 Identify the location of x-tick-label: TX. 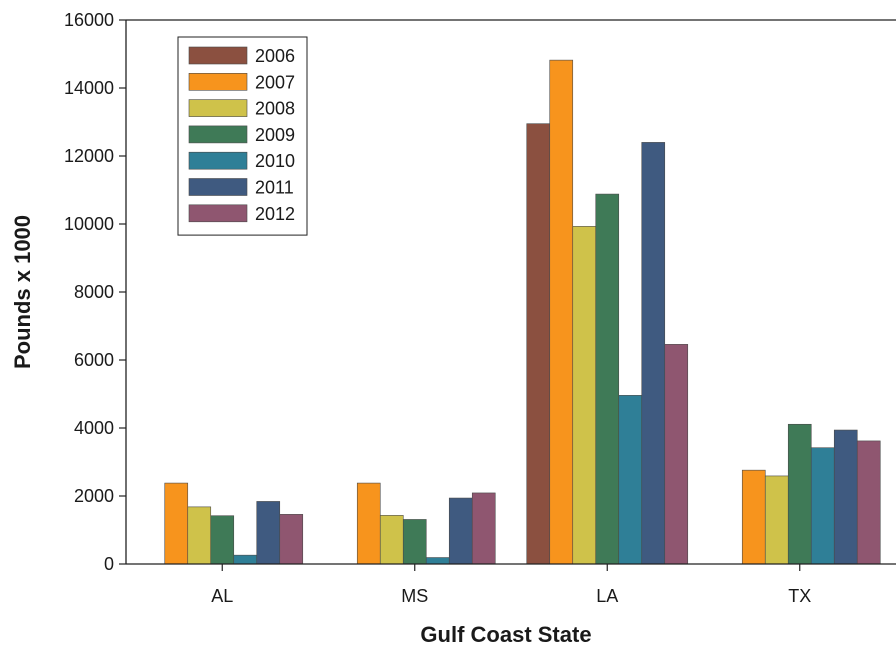
(799, 596).